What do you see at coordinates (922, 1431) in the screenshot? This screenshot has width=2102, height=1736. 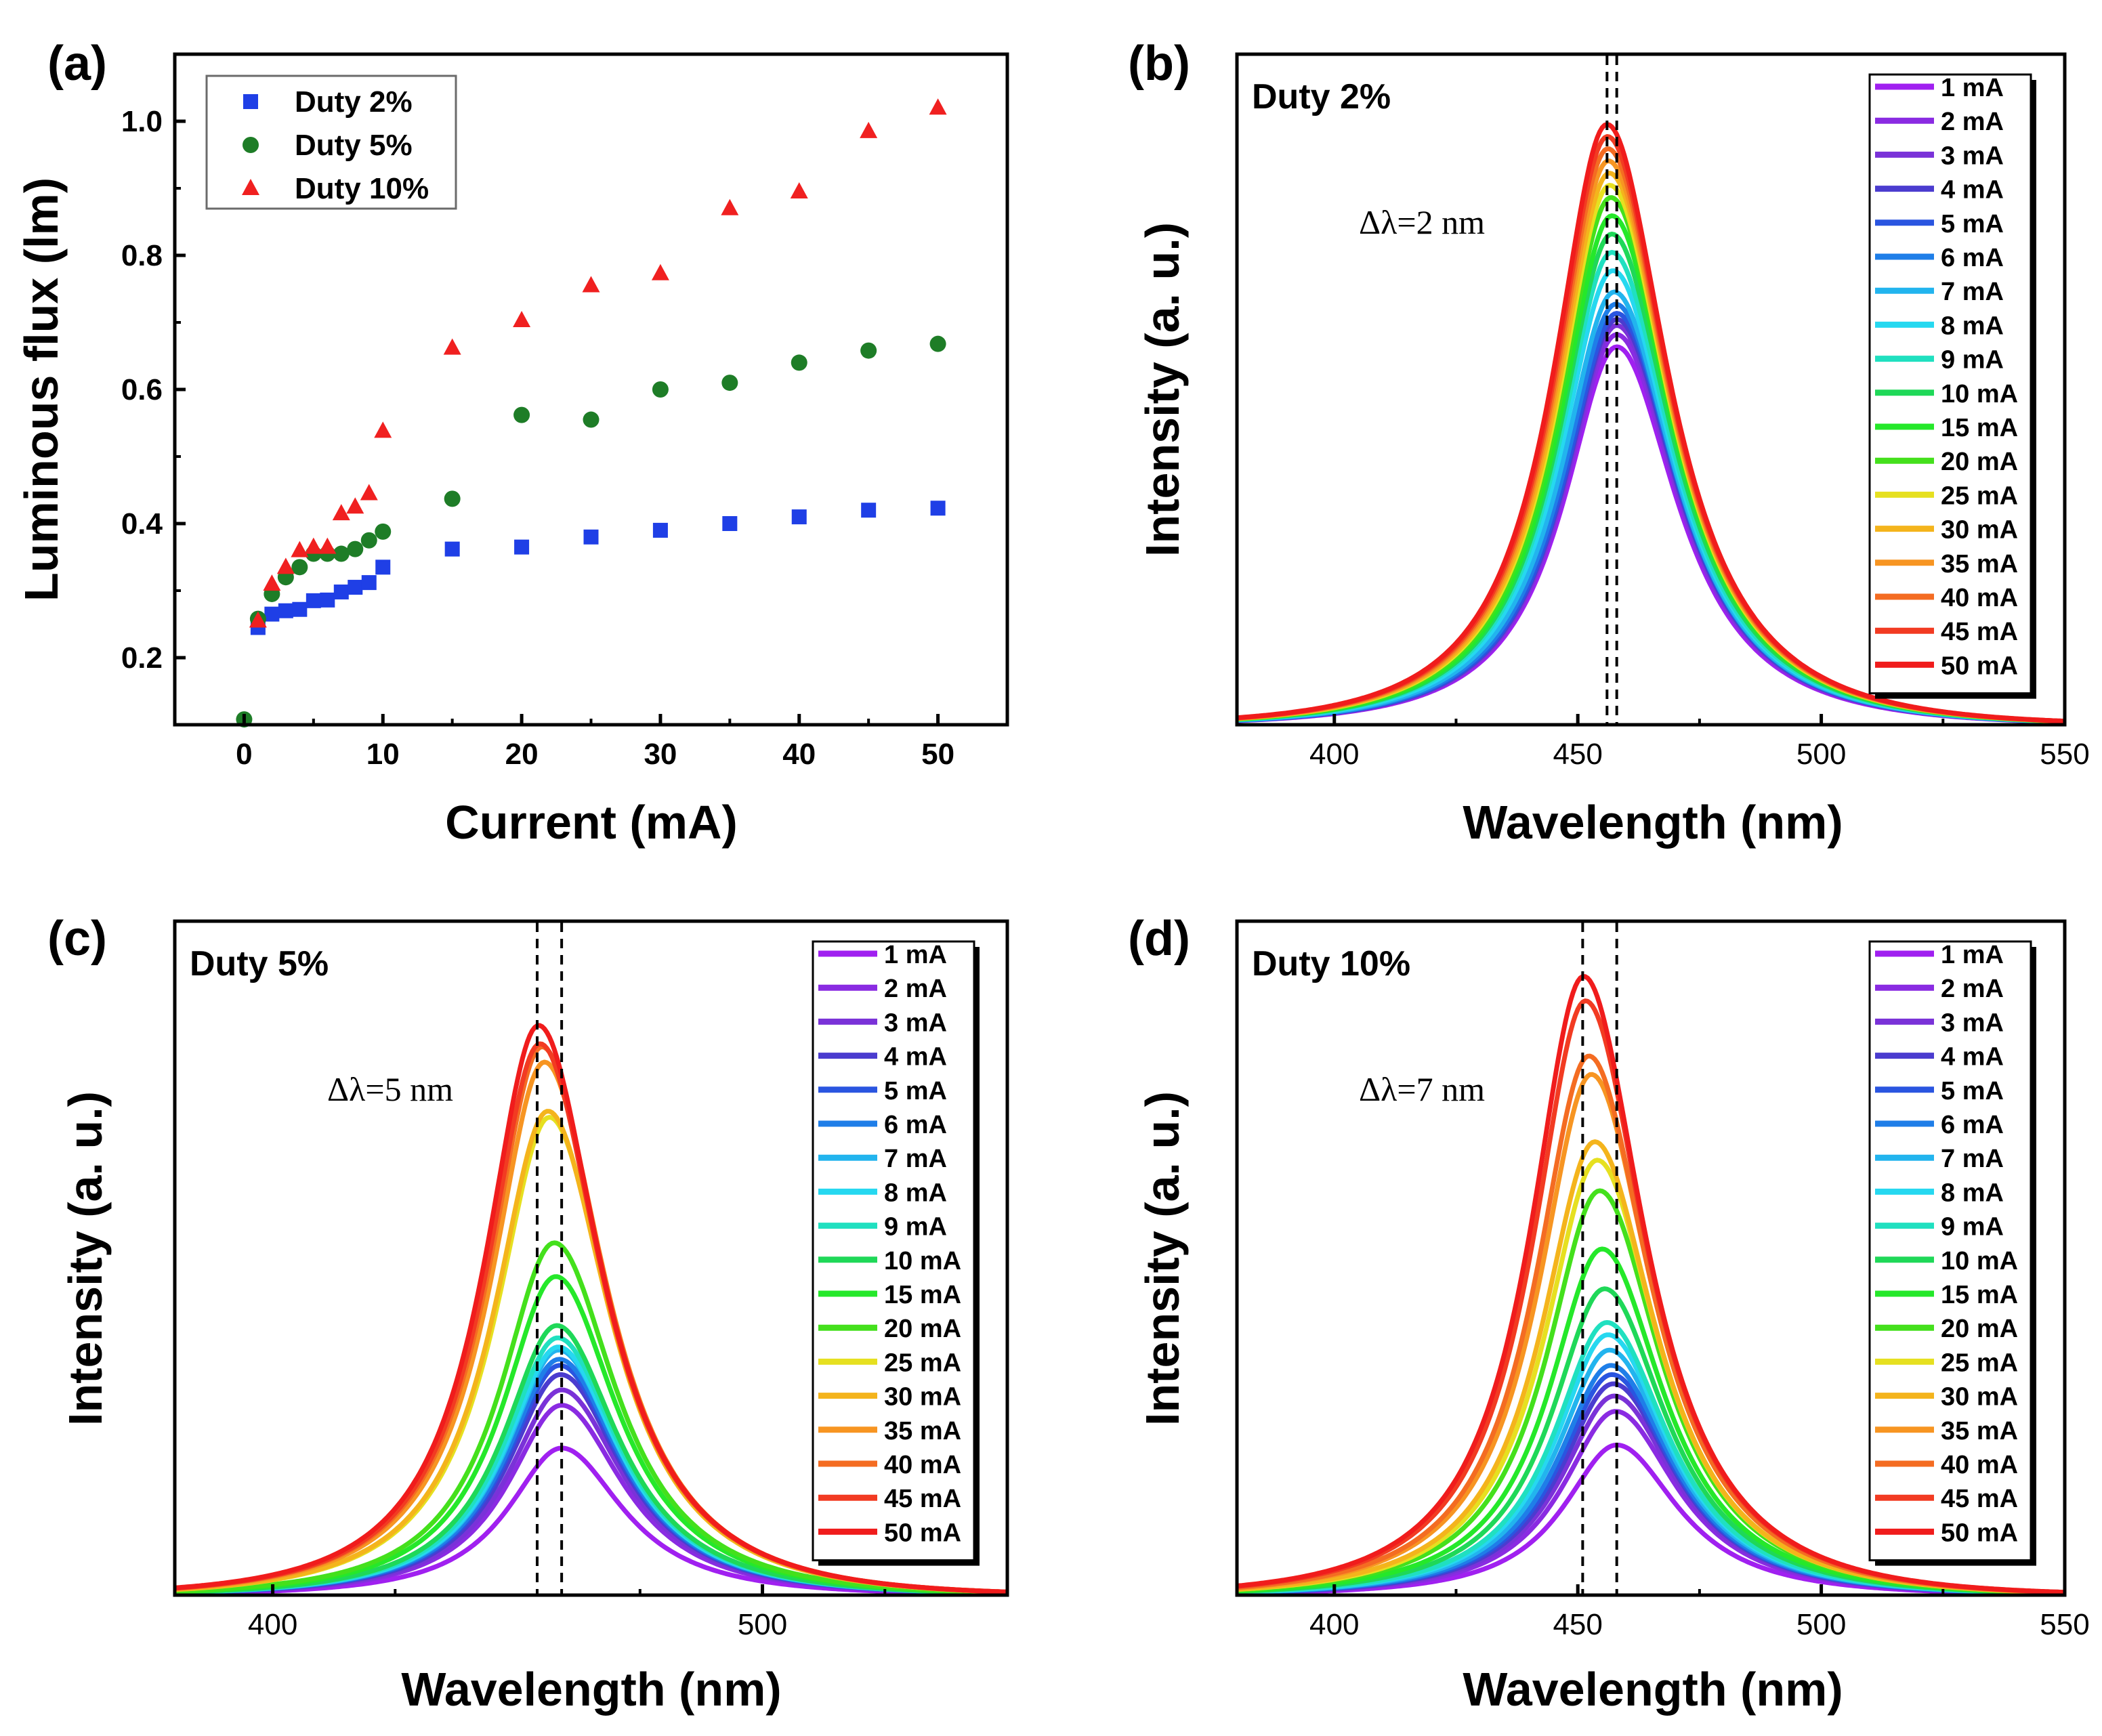 I see `legend-label: 35 mA` at bounding box center [922, 1431].